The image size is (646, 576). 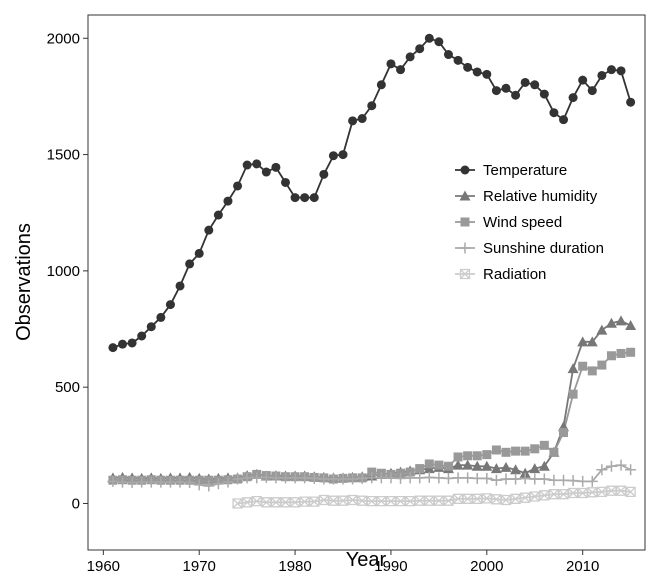 I want to click on y-axis-label: Observations, so click(x=24, y=282).